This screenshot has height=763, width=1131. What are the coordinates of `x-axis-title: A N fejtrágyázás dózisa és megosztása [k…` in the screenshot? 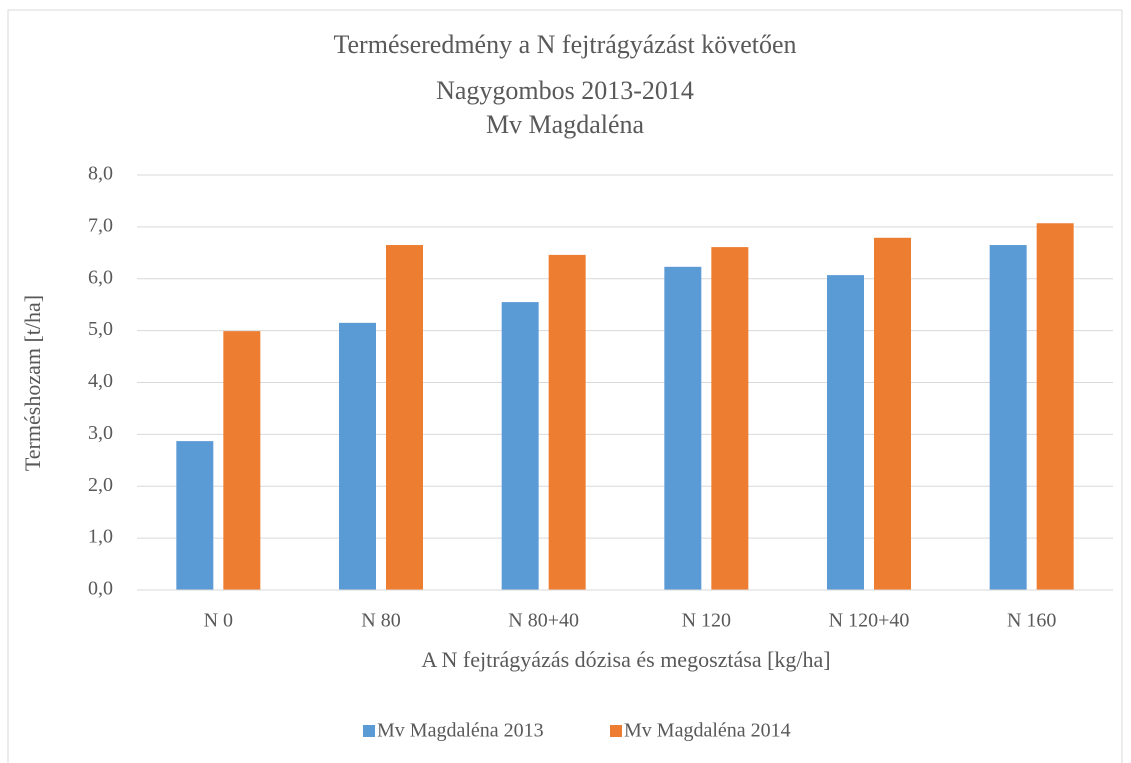 It's located at (625, 659).